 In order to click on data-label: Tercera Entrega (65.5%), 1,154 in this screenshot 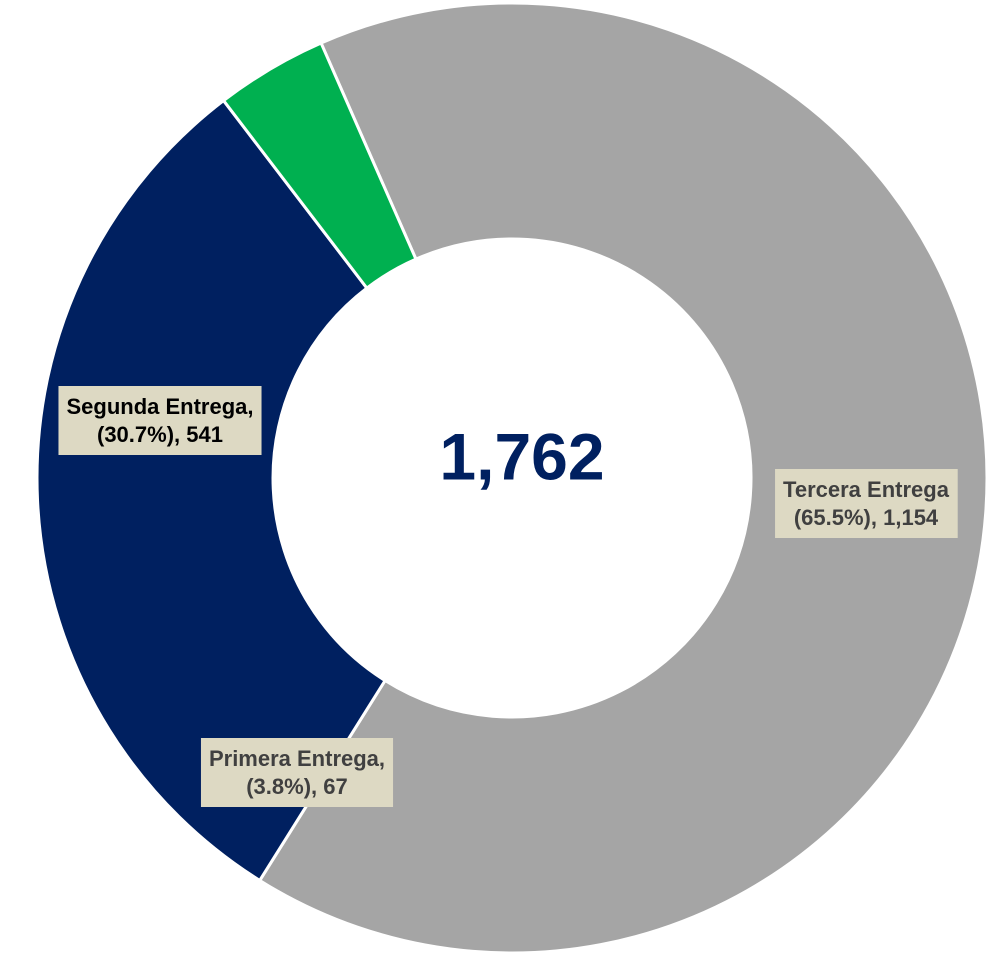, I will do `click(866, 503)`.